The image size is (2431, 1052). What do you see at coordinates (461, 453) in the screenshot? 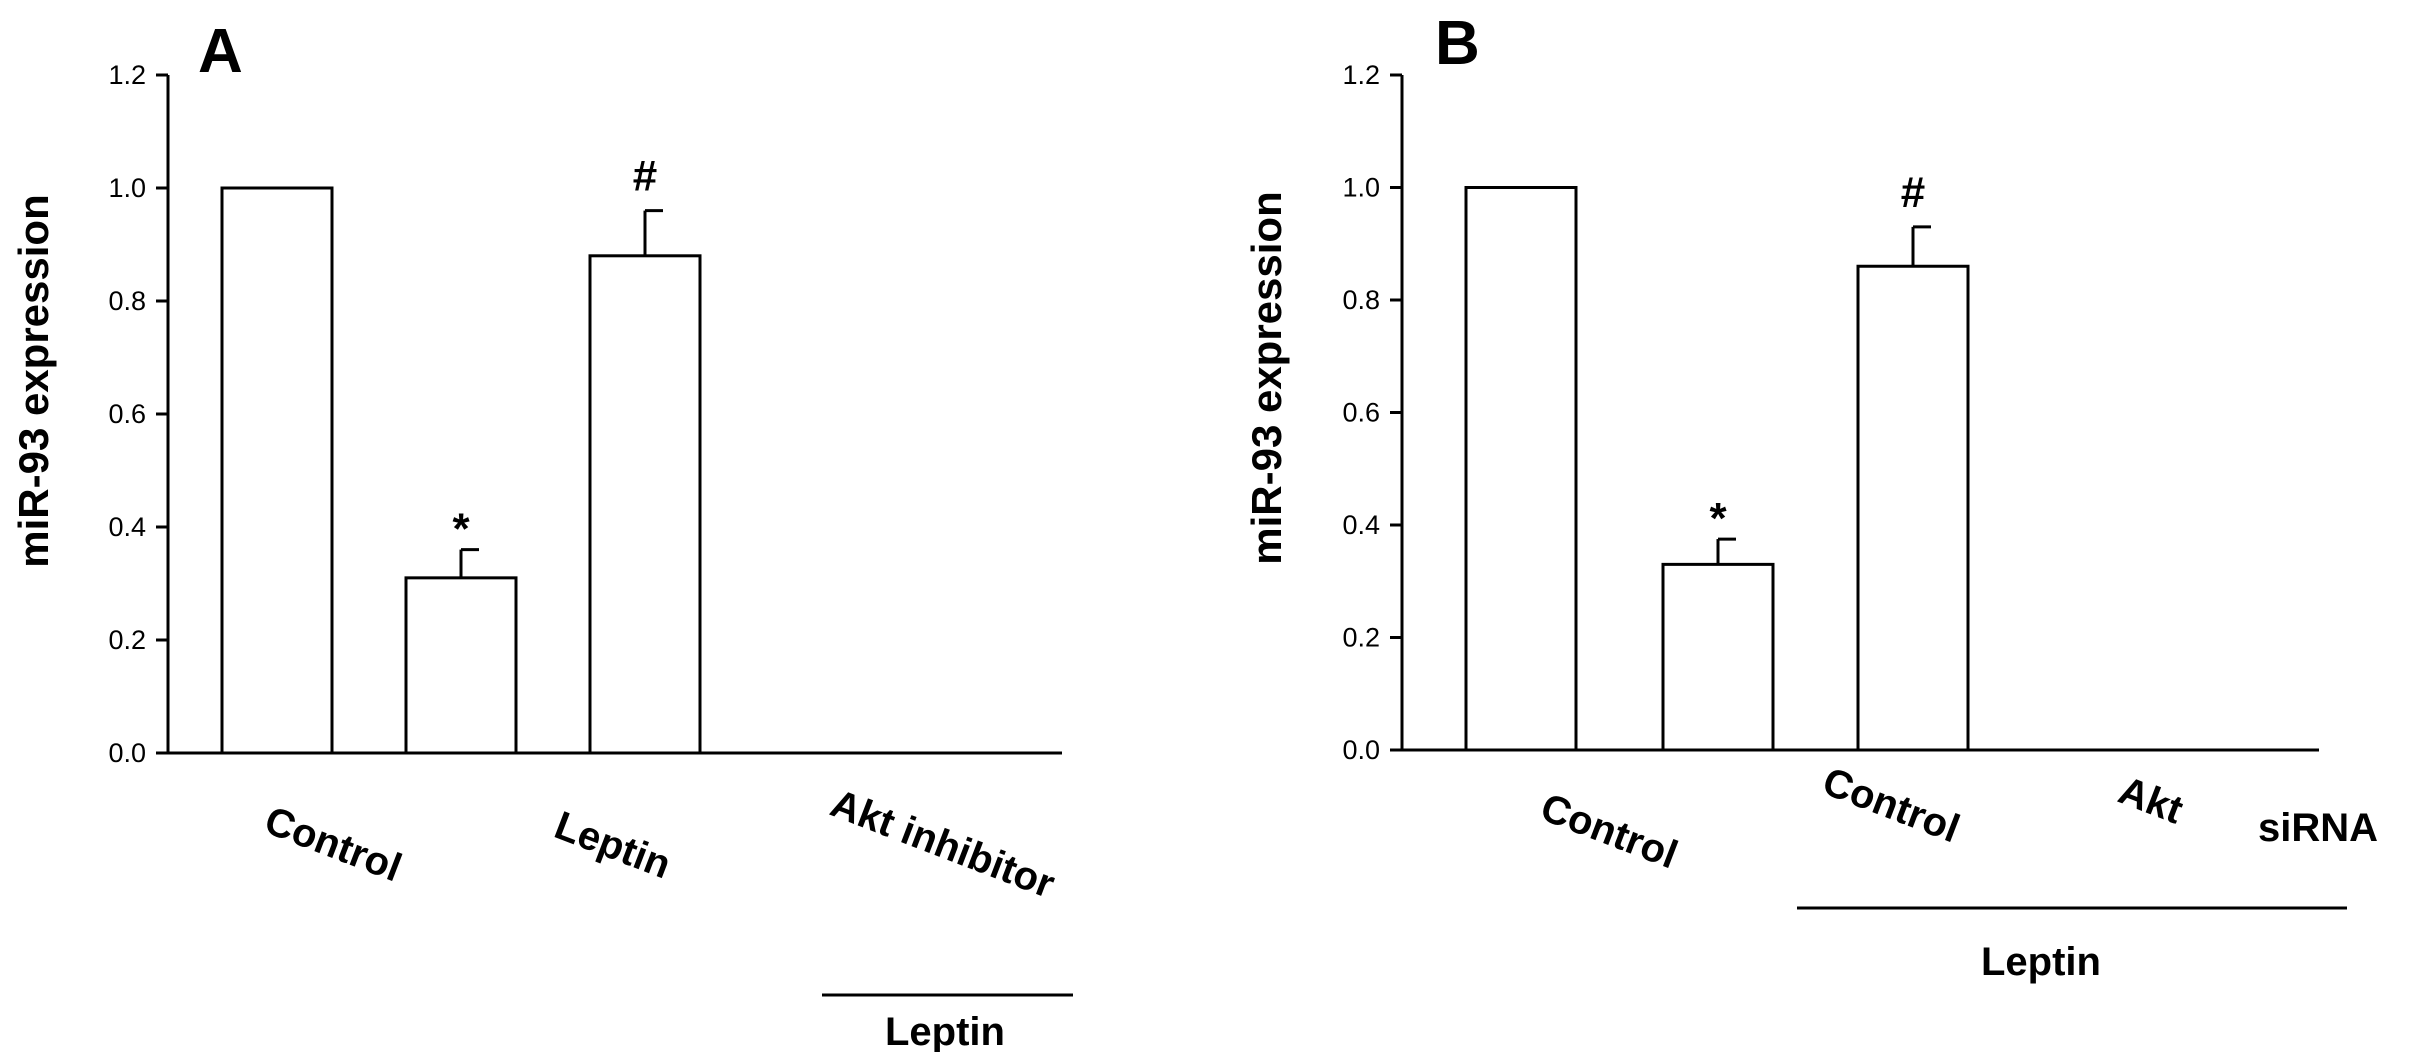
I see `panel-a-bars: *#` at bounding box center [461, 453].